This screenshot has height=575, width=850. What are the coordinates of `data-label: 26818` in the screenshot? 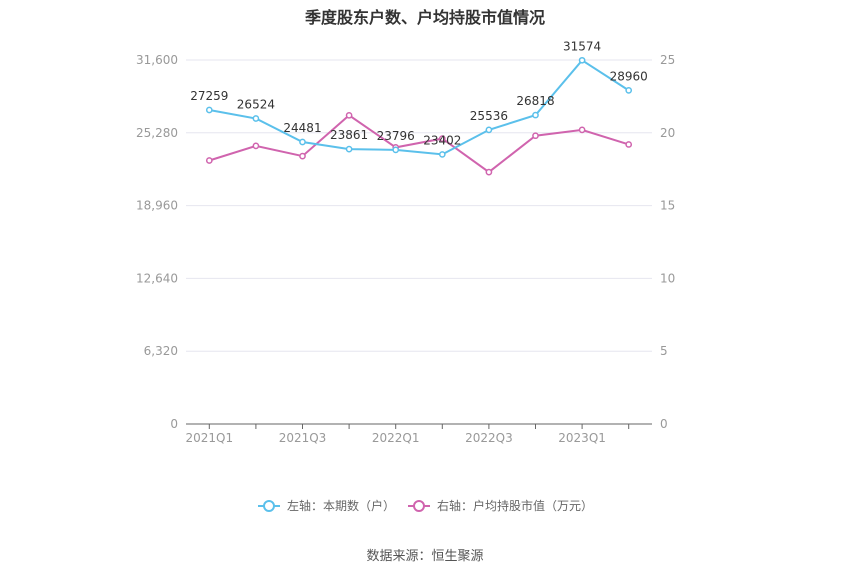 It's located at (535, 101).